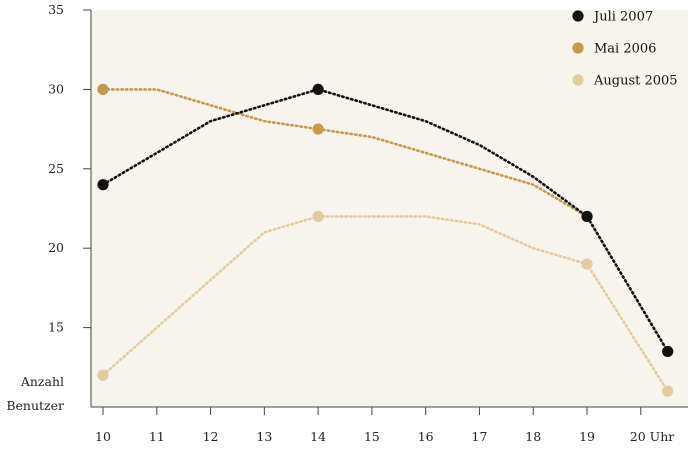  I want to click on y-tick-label: 30, so click(56, 88).